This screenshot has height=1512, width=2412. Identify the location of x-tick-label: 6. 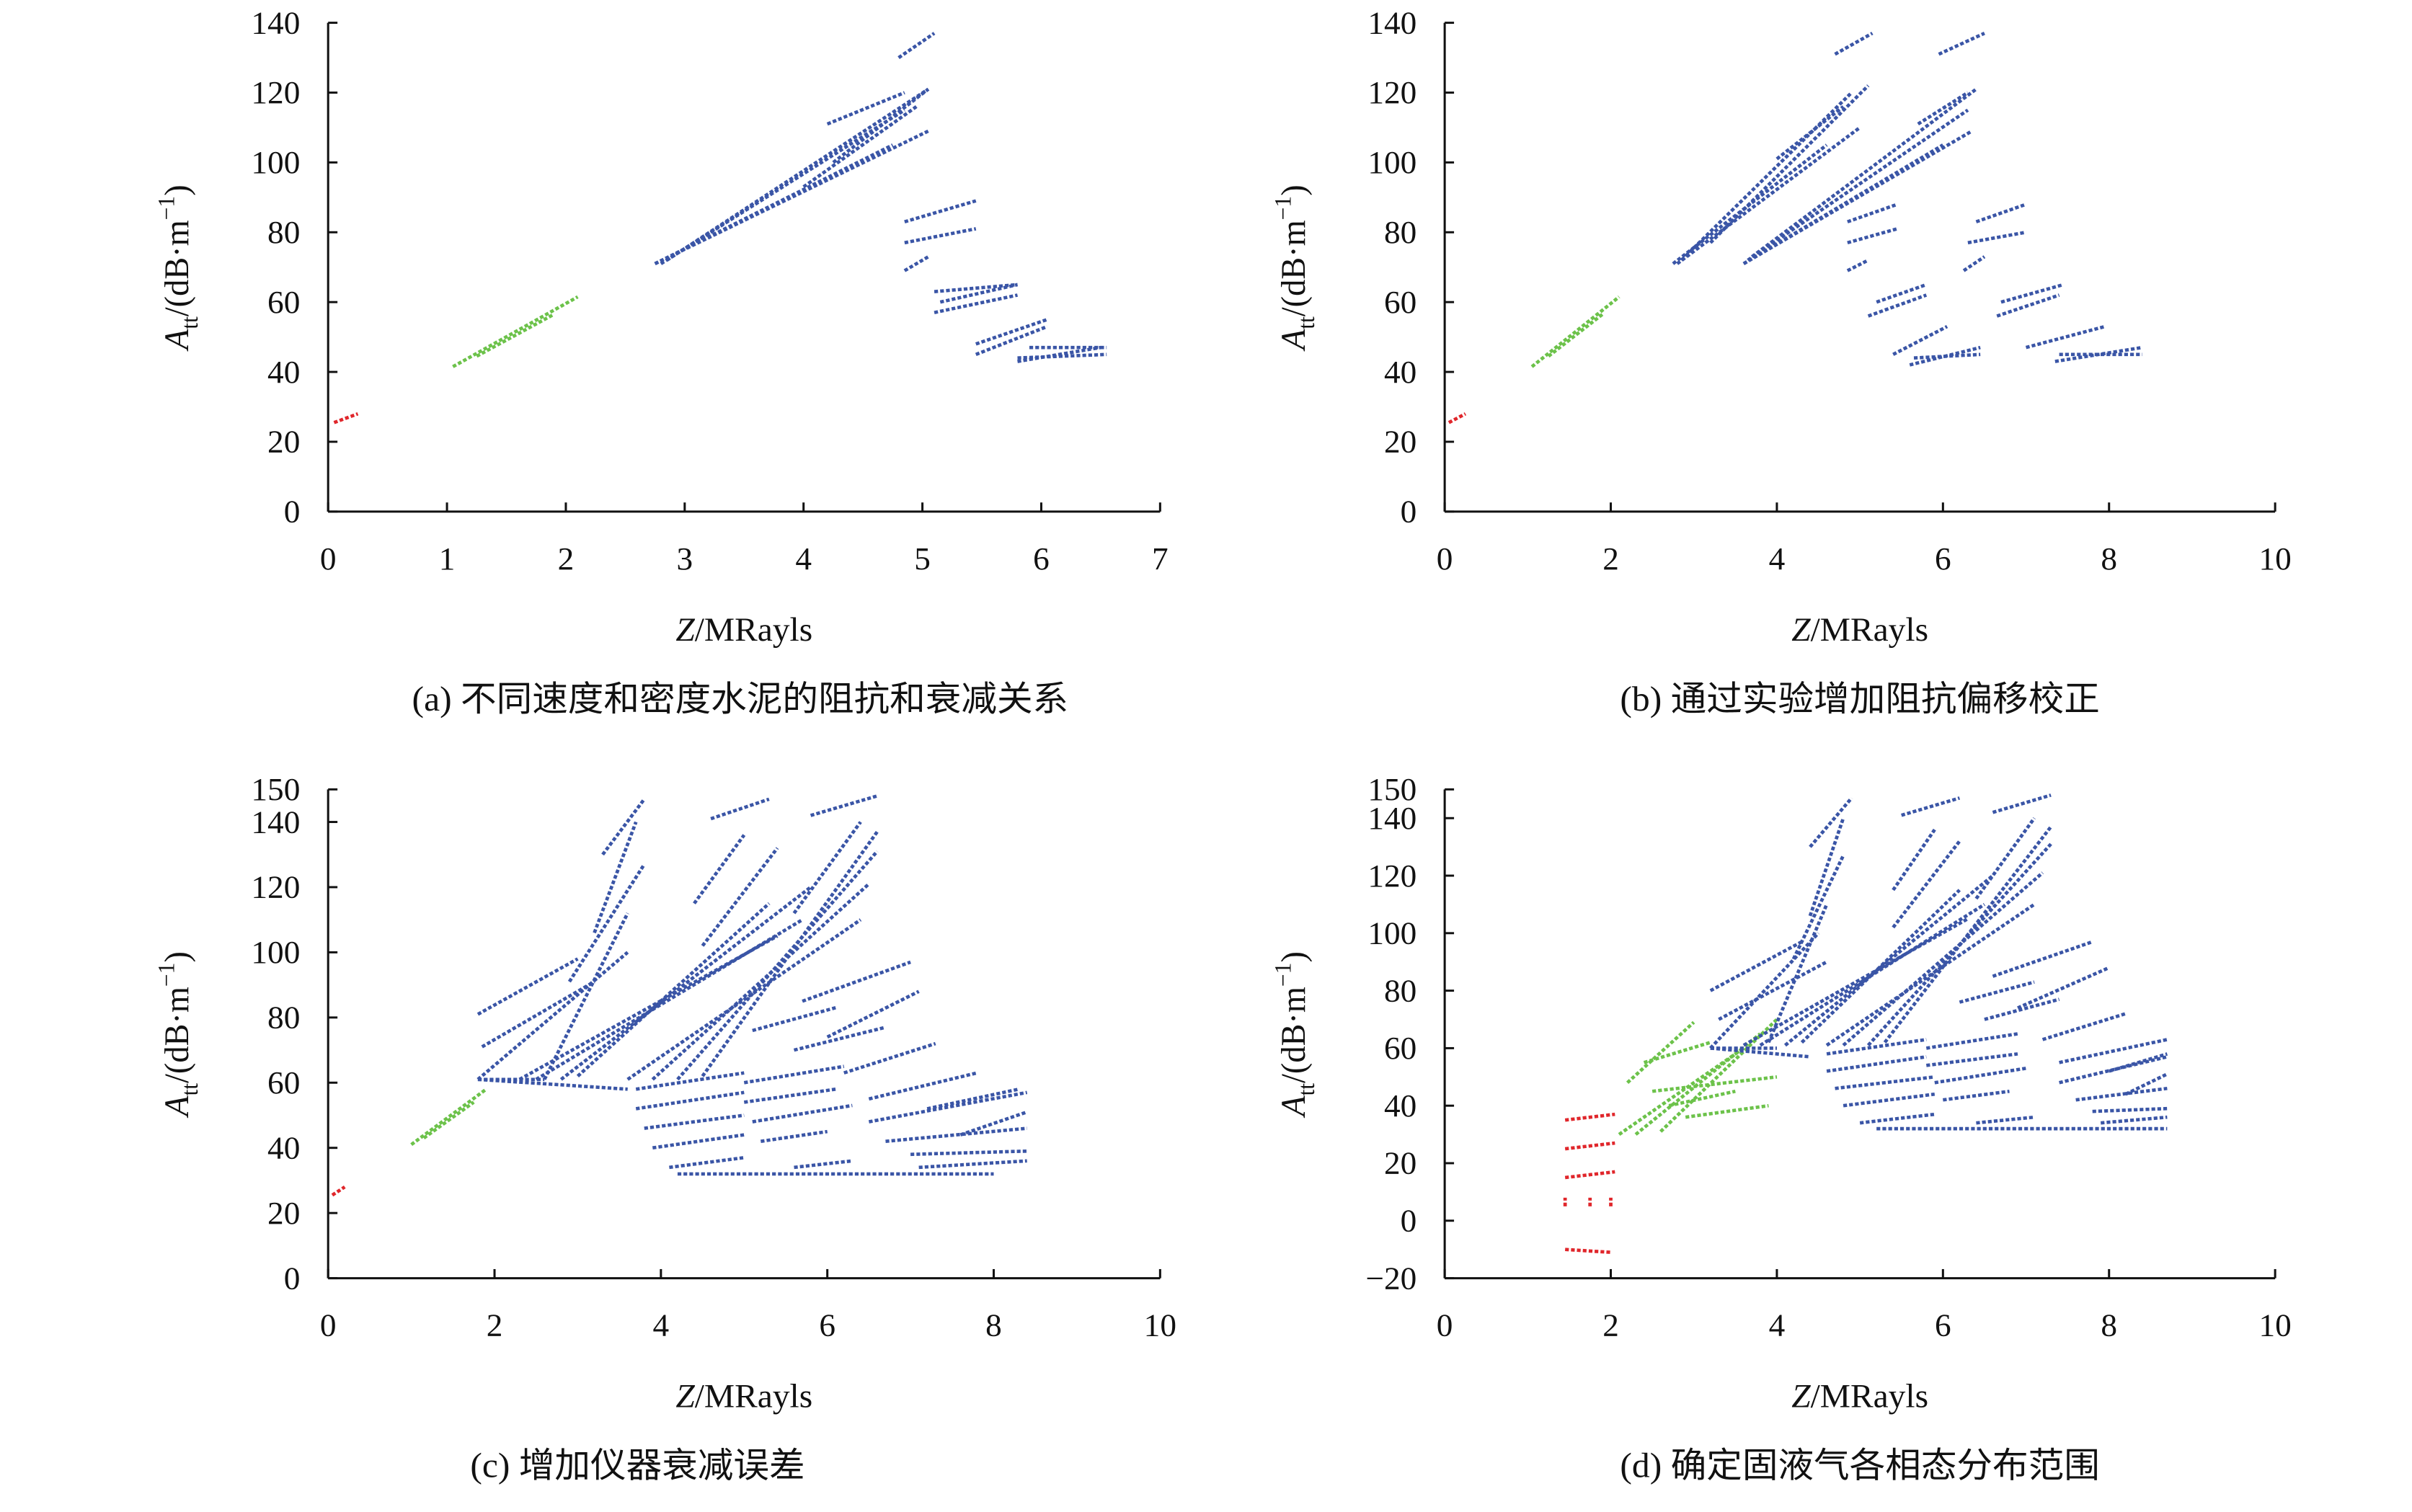
(1943, 559).